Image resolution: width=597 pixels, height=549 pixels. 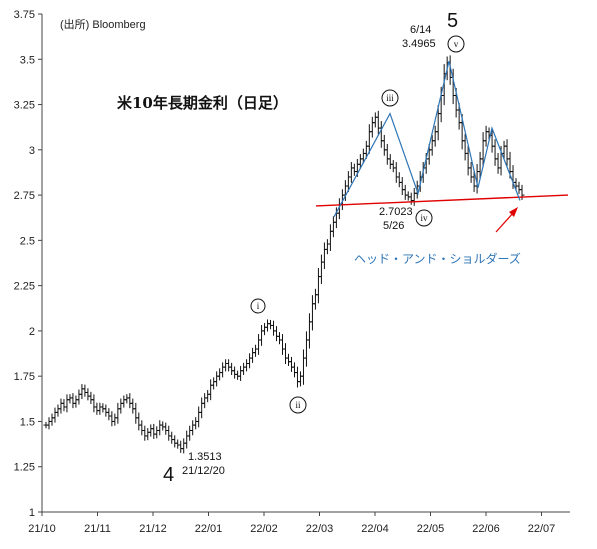 I want to click on wave-i-label: i, so click(x=258, y=306).